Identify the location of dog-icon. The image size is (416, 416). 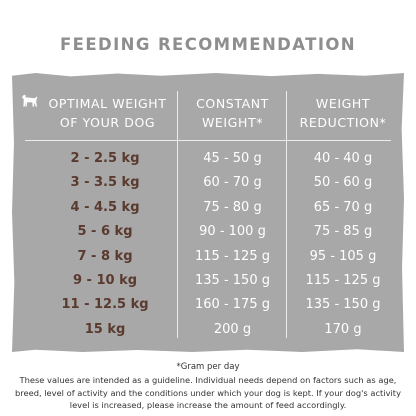
(30, 100).